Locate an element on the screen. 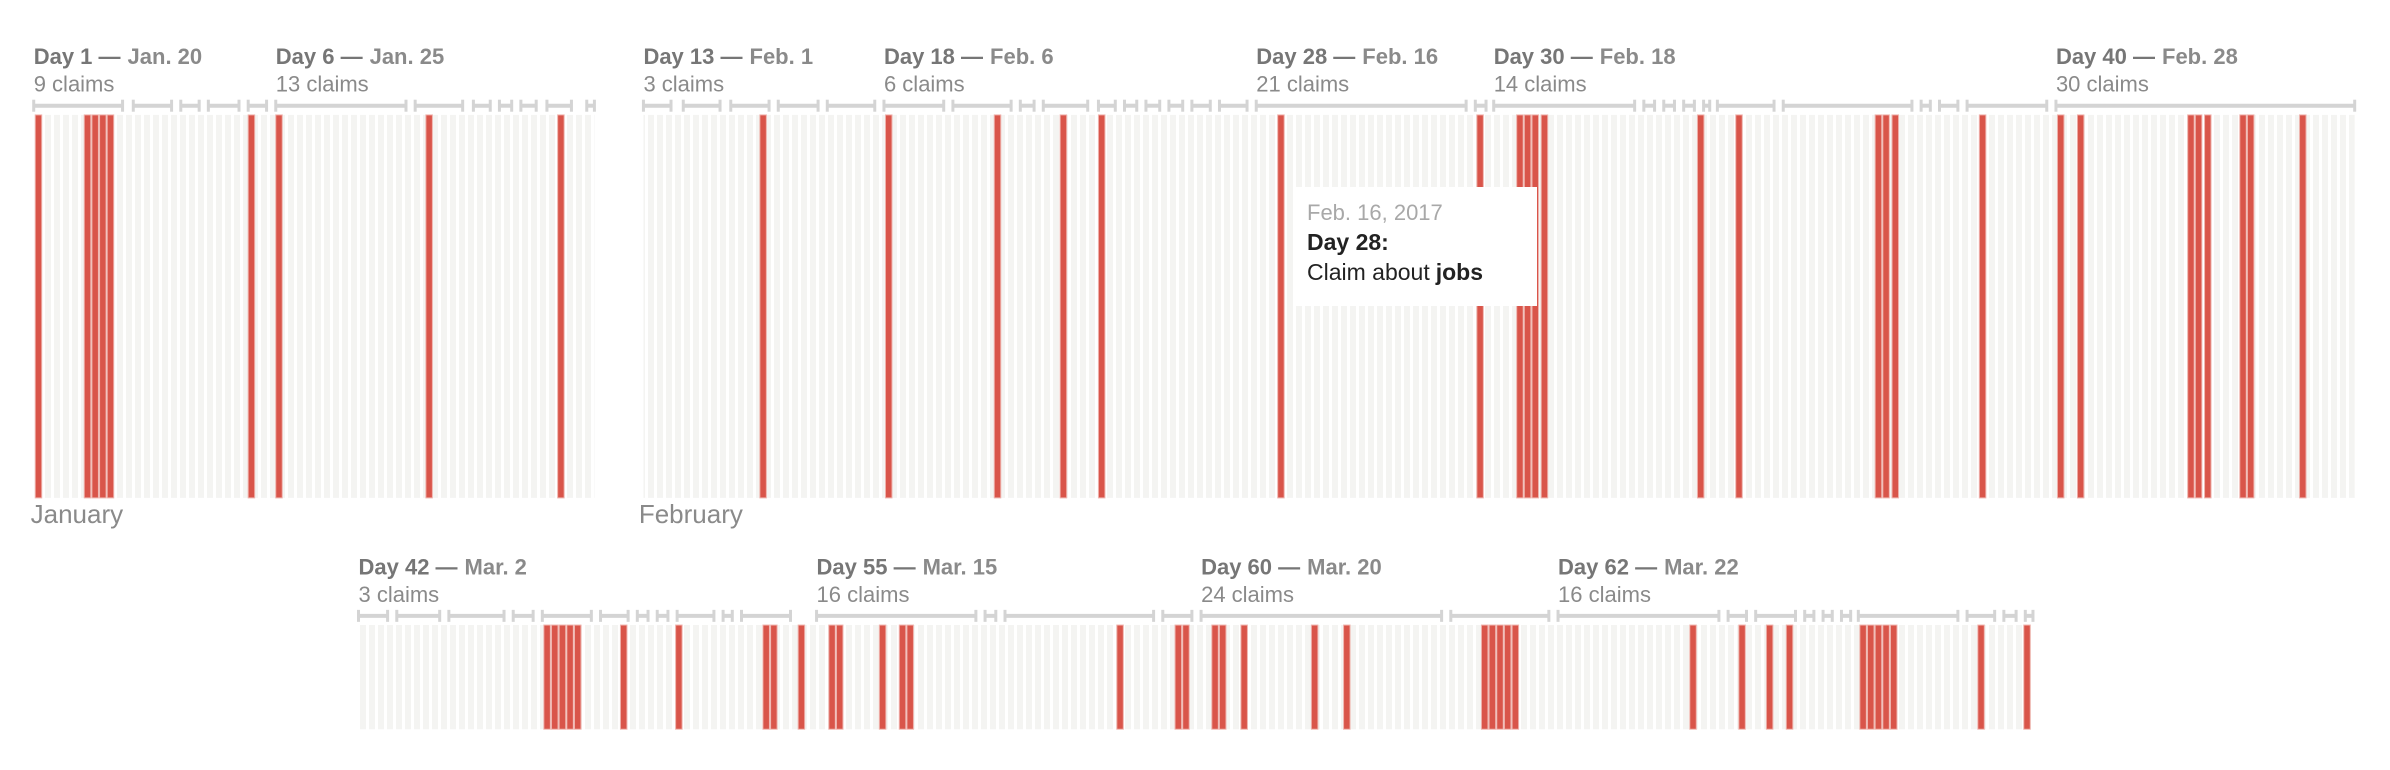 Image resolution: width=2390 pixels, height=770 pixels. day-date: Mar. 20 is located at coordinates (1344, 566).